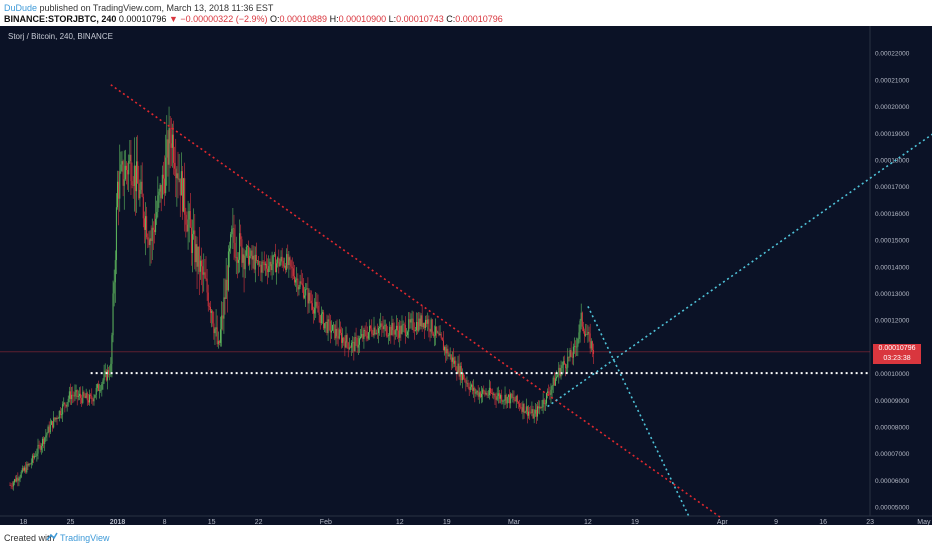 The image size is (932, 550). Describe the element at coordinates (362, 19) in the screenshot. I see `high-value: 0.00010900` at that location.